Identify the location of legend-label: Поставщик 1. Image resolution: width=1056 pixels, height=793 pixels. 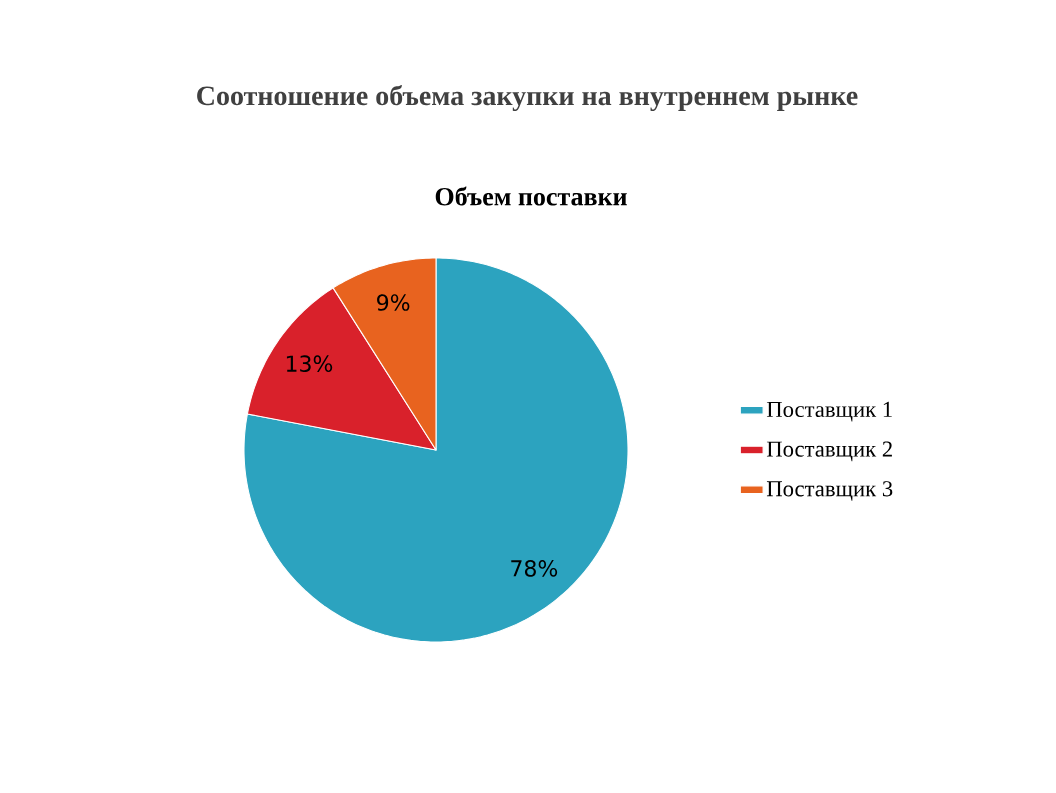
(829, 411).